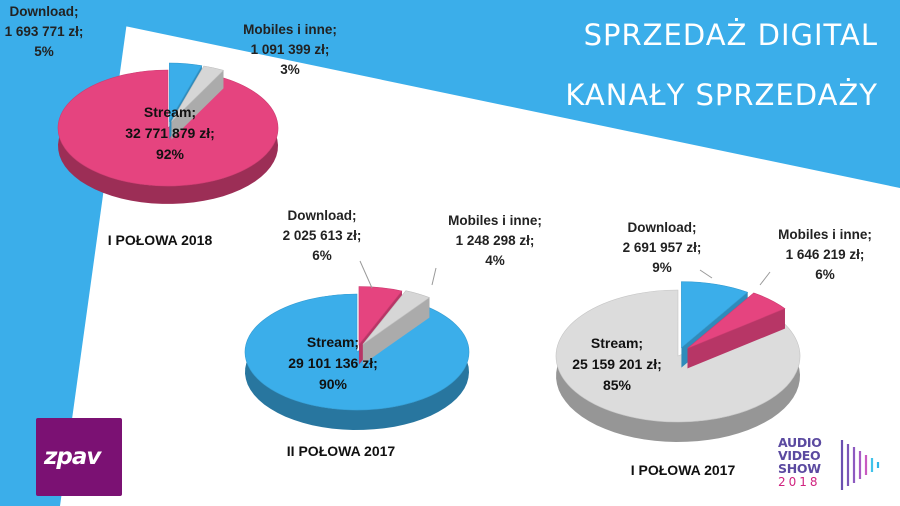 Image resolution: width=900 pixels, height=506 pixels. Describe the element at coordinates (290, 69) in the screenshot. I see `chart1-mobiles-percent: 3%` at that location.